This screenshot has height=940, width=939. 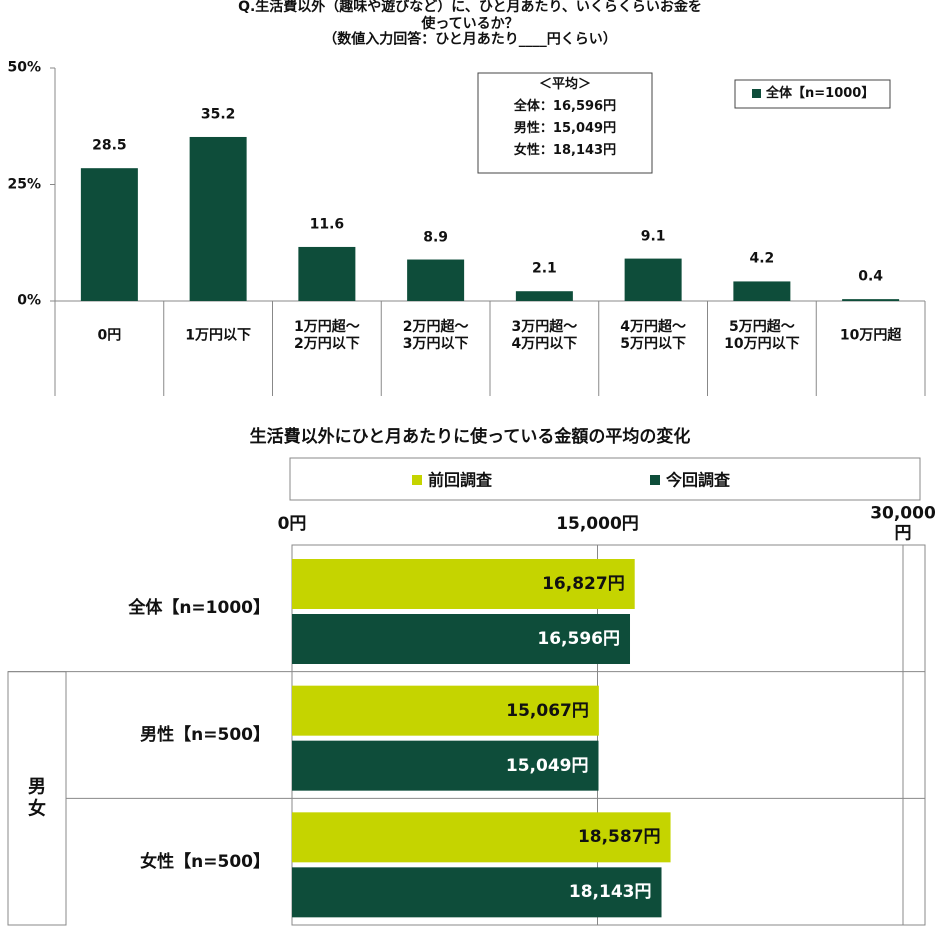 What do you see at coordinates (698, 480) in the screenshot?
I see `legend-label: 今回調査` at bounding box center [698, 480].